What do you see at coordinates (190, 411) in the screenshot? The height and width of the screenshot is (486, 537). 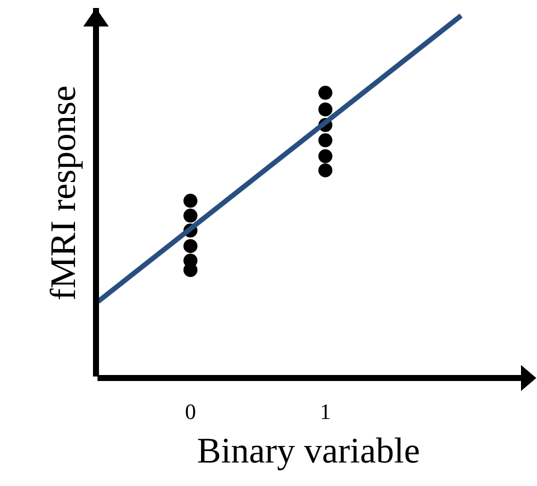 I see `x-tick-label: 0` at bounding box center [190, 411].